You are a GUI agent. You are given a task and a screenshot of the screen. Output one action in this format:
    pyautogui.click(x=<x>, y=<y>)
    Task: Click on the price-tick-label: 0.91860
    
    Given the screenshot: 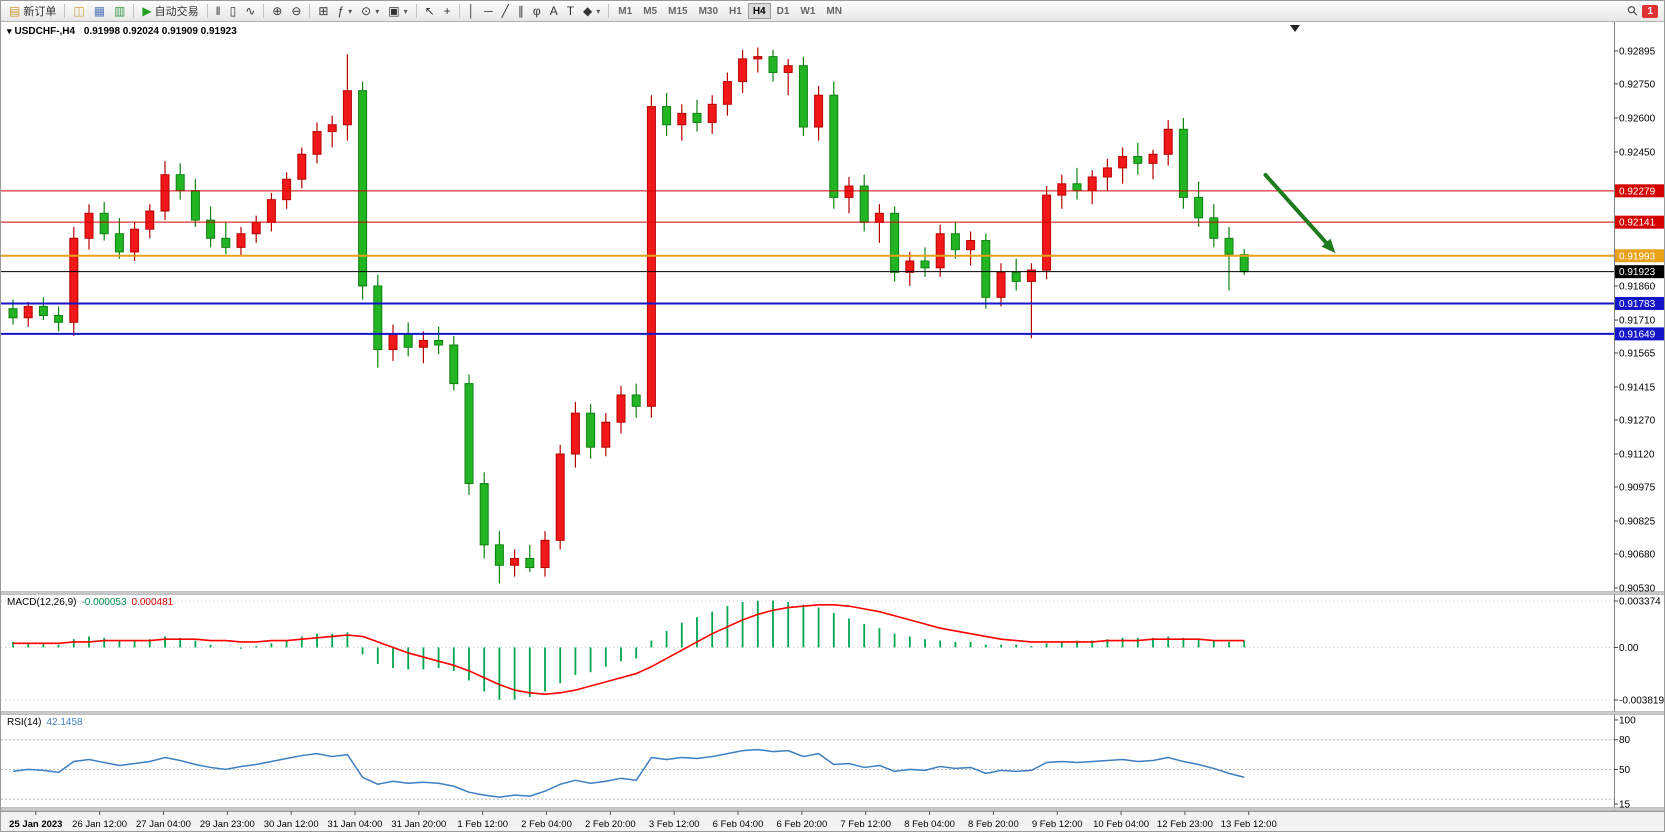 What is the action you would take?
    pyautogui.click(x=1637, y=286)
    